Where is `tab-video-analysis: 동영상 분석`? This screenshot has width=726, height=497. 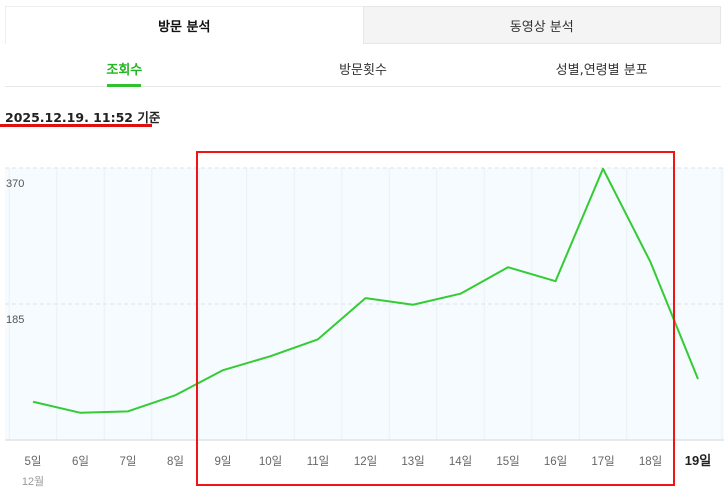
tab-video-analysis: 동영상 분석 is located at coordinates (541, 25).